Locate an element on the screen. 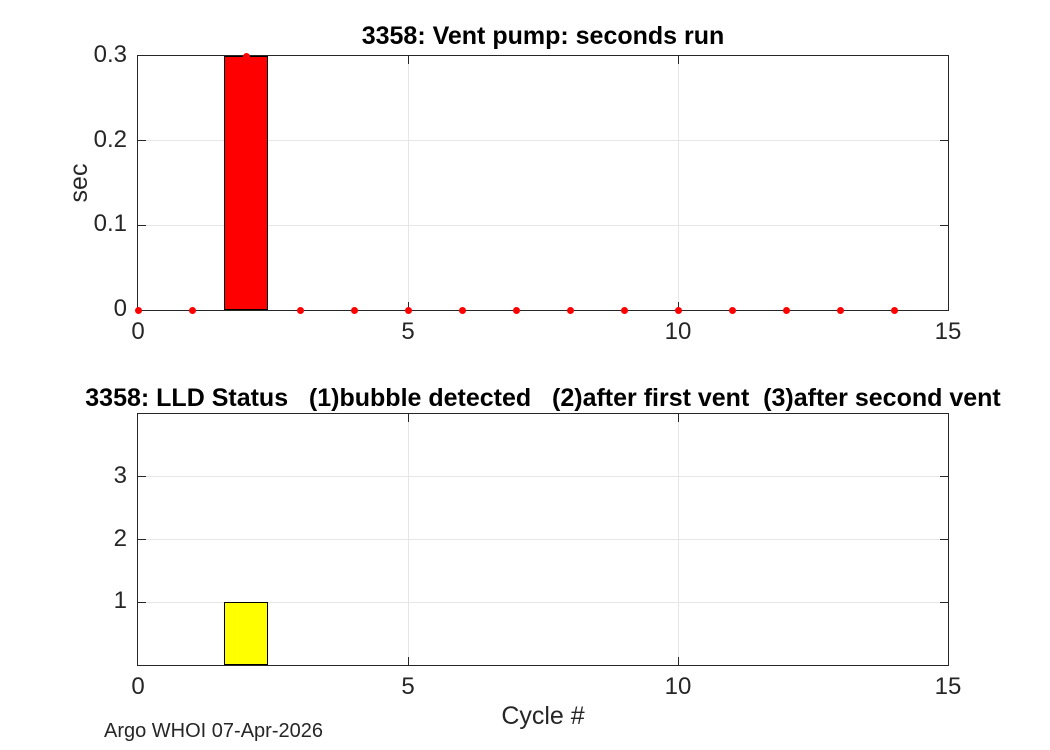 The image size is (1050, 750). y-tick-label: 0.1 is located at coordinates (110, 224).